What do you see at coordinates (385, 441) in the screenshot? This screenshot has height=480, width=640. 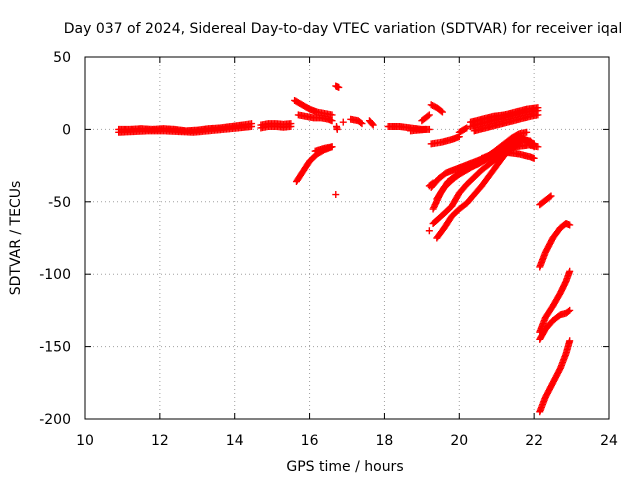 I see `x-tick-label: 18` at bounding box center [385, 441].